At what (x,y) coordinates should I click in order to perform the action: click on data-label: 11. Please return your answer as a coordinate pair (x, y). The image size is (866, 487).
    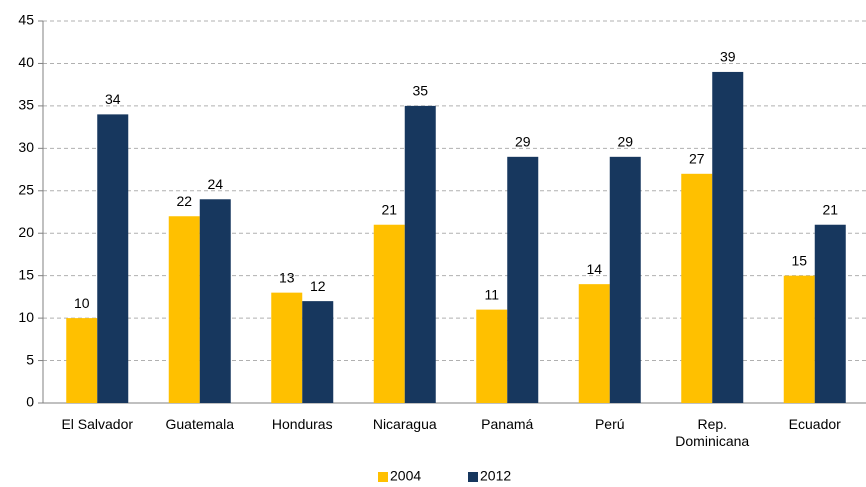
    Looking at the image, I should click on (491, 294).